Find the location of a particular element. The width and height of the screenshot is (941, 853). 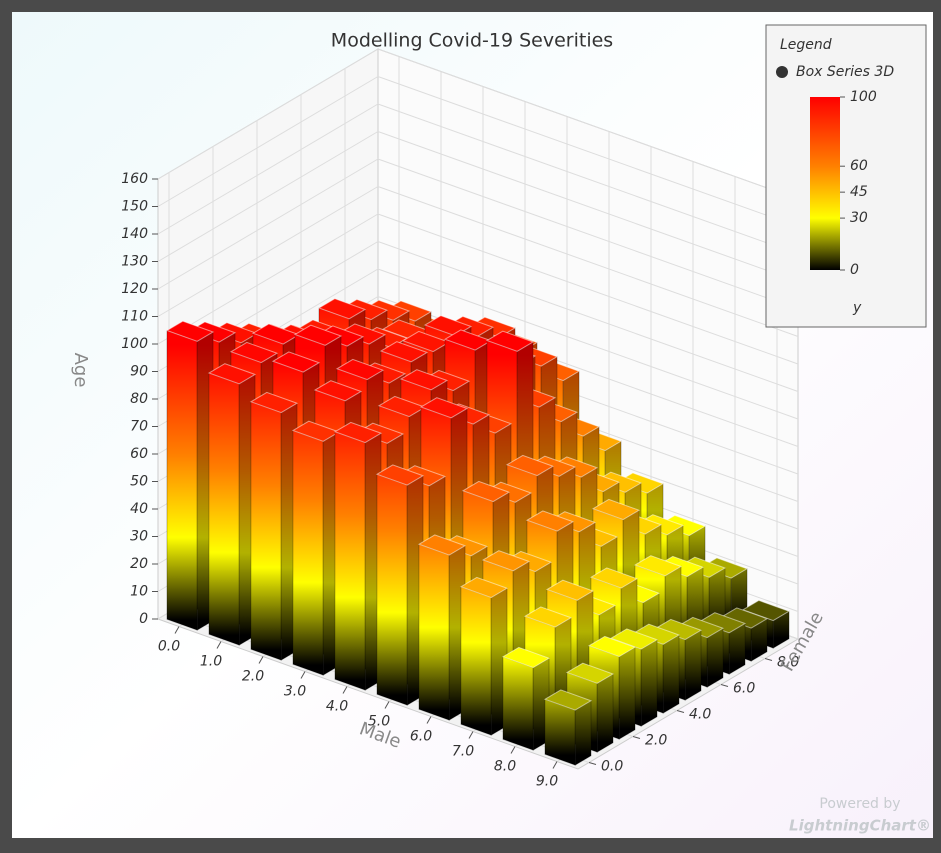

y-tick-label: 70 is located at coordinates (139, 427).